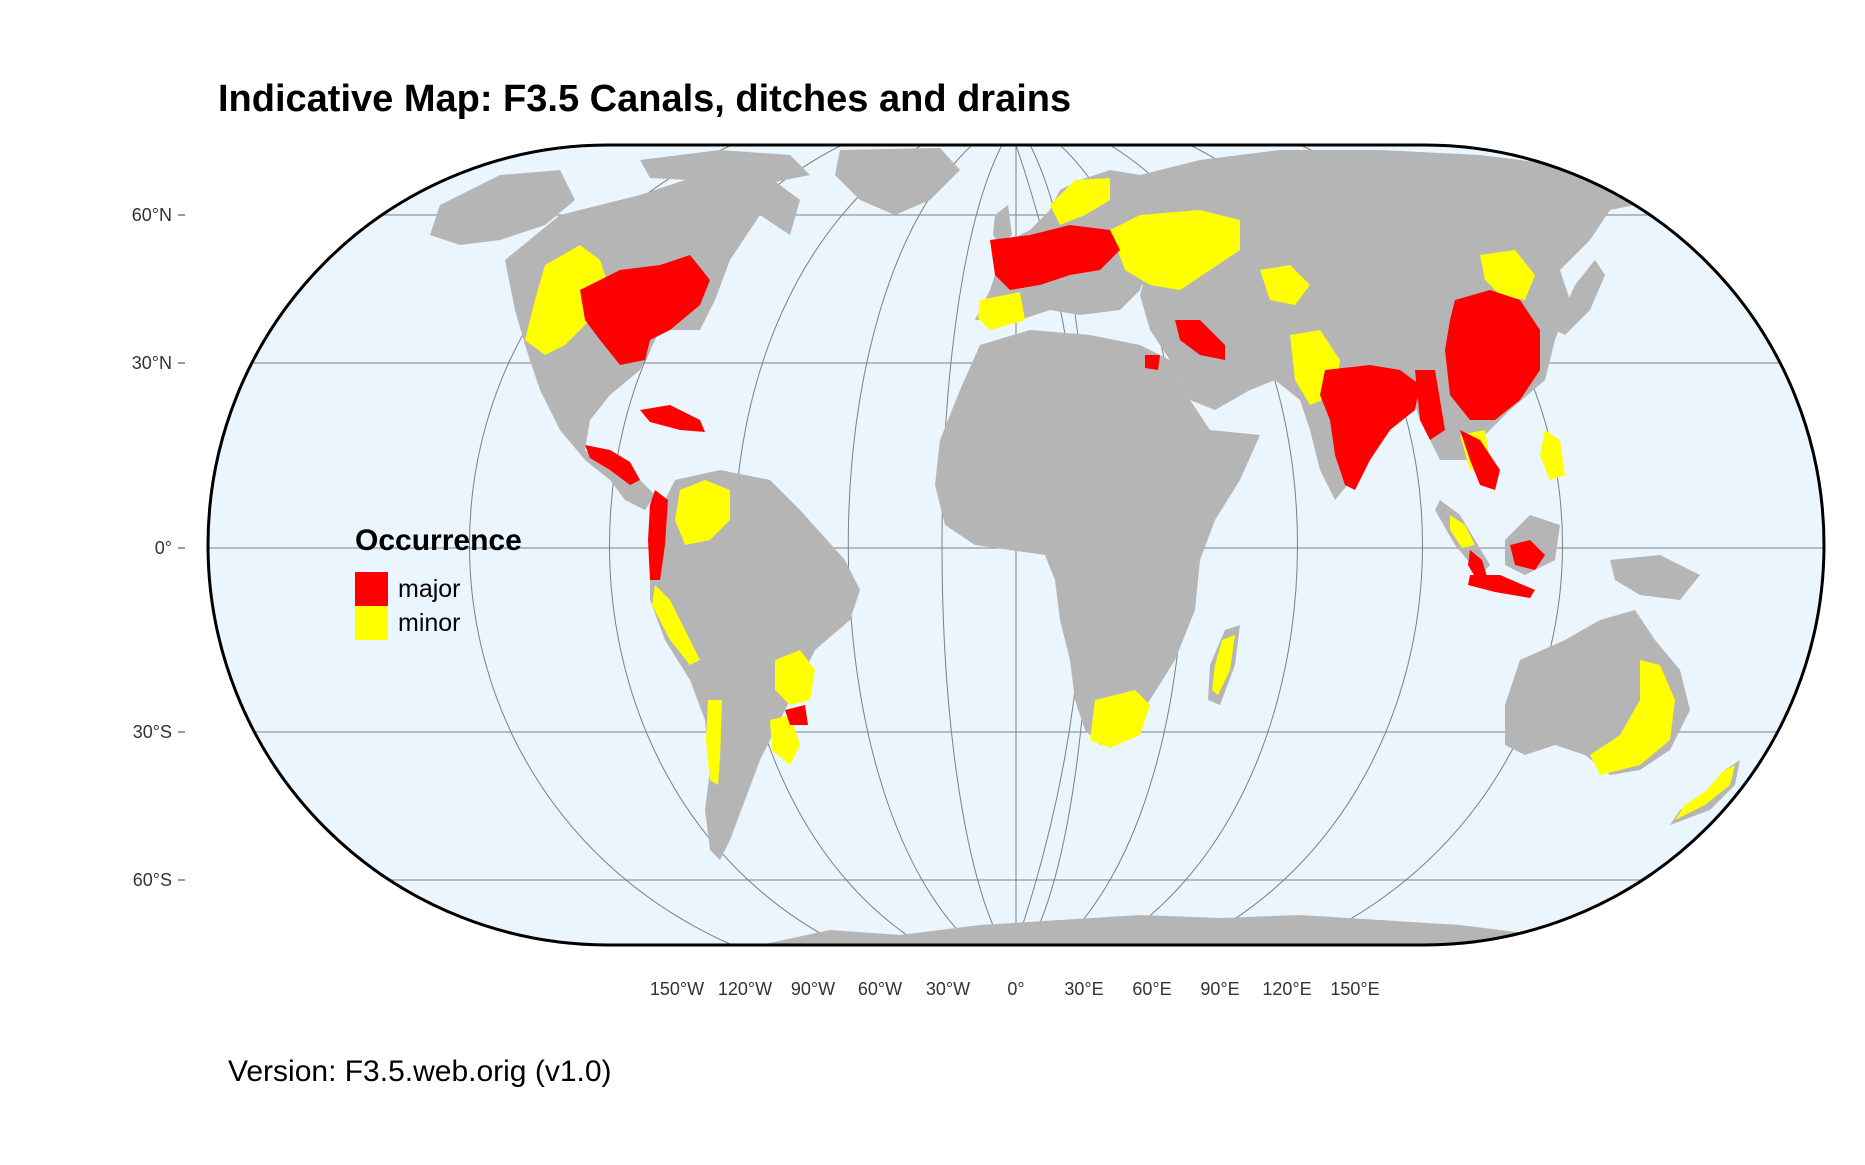 The height and width of the screenshot is (1165, 1865). I want to click on landmass-japan, so click(1580, 297).